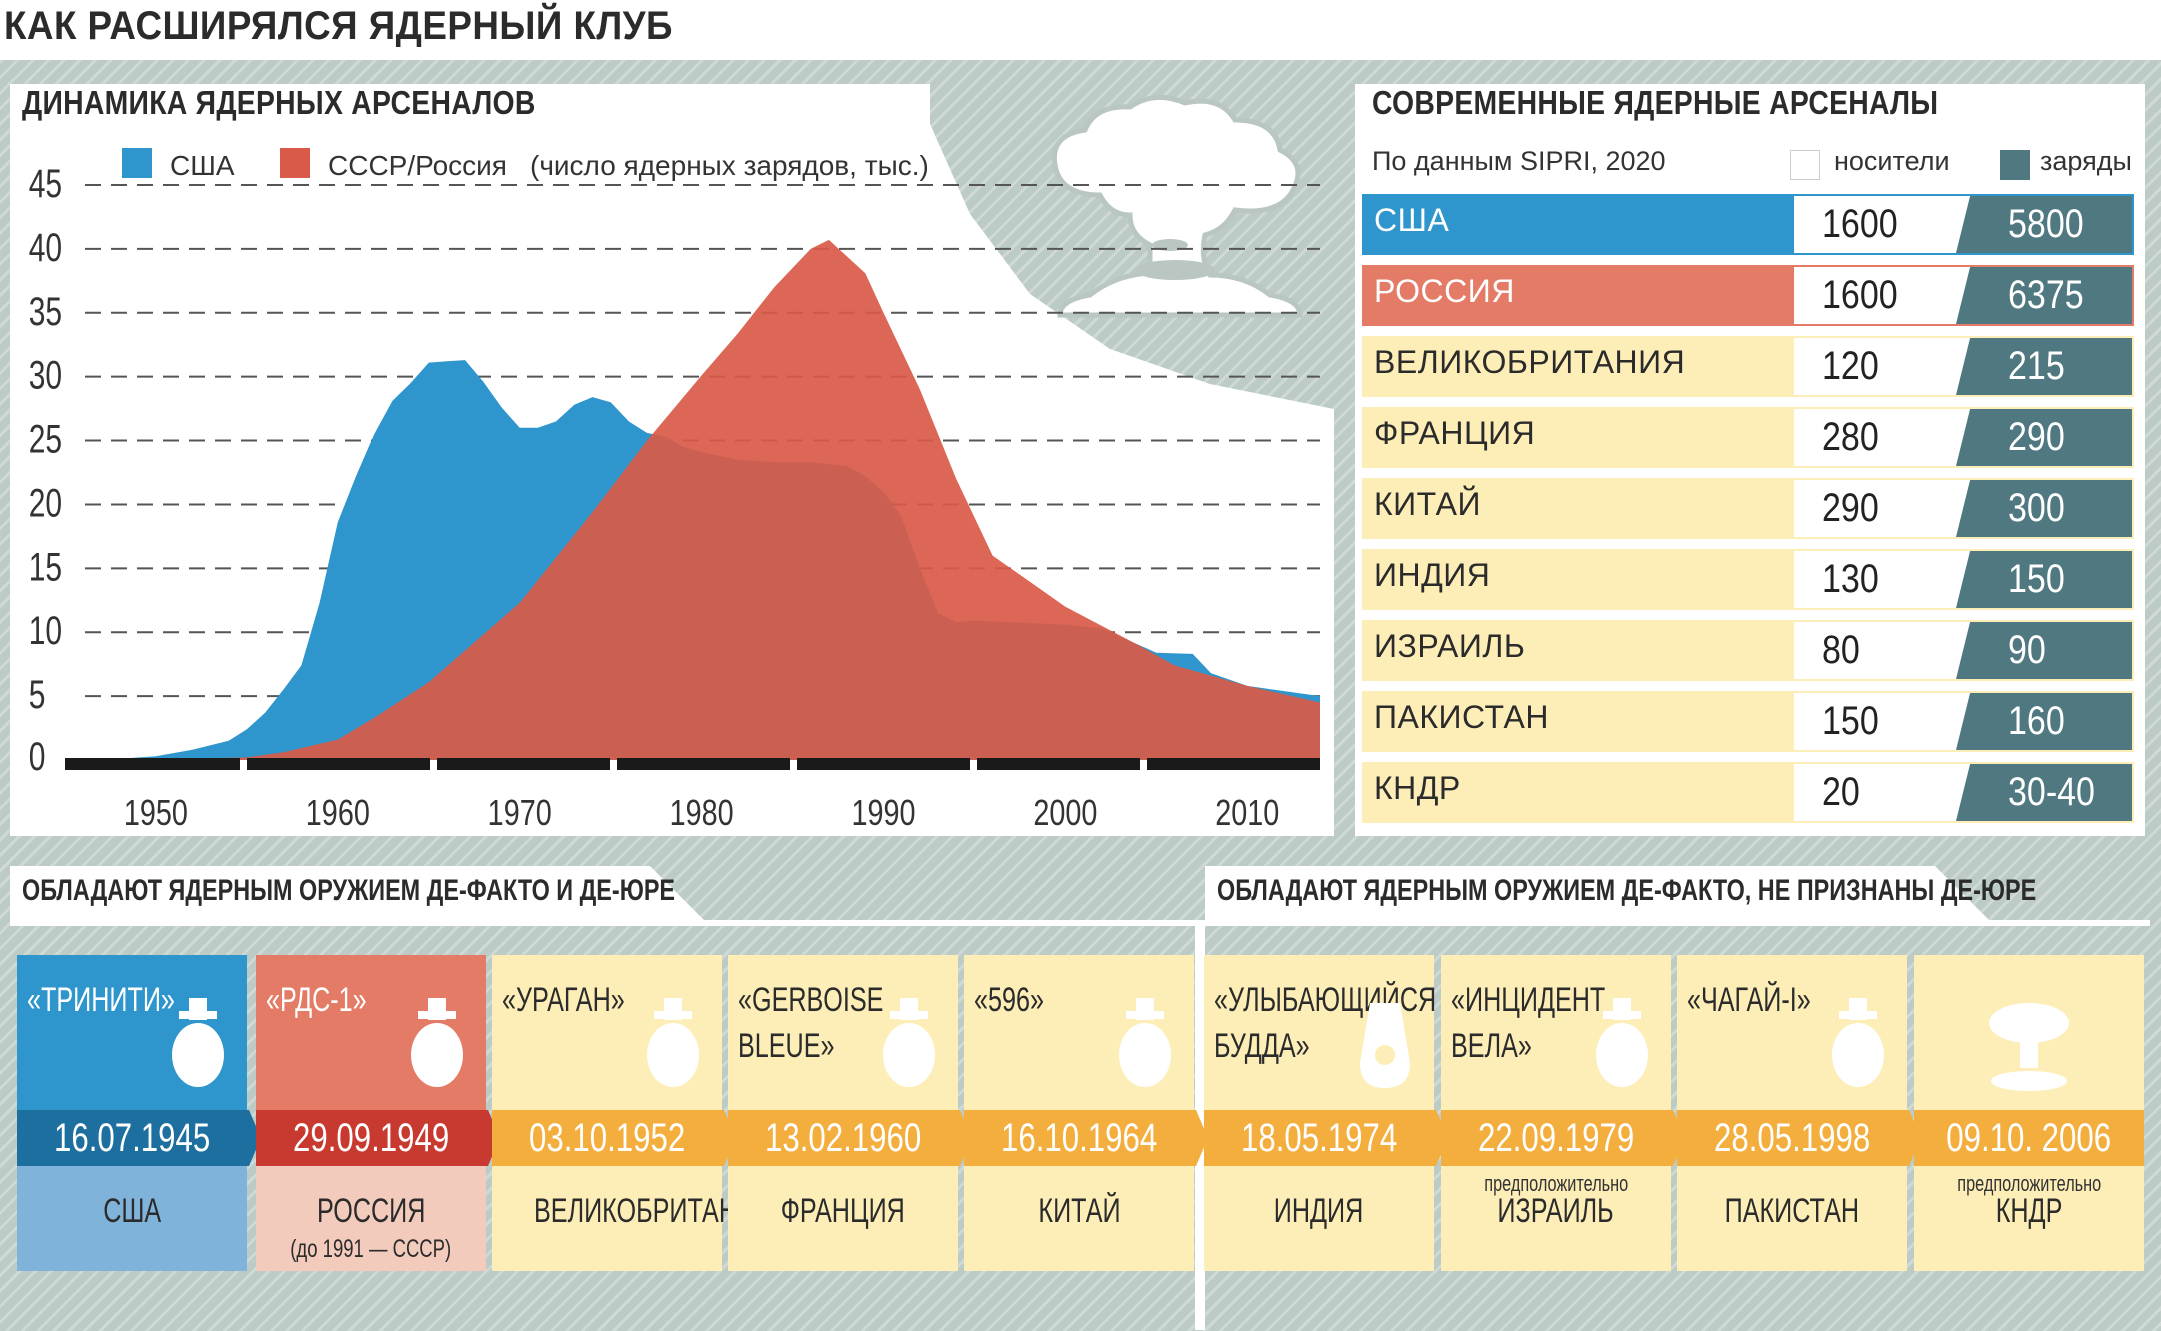  I want to click on card-footer: США, so click(132, 1218).